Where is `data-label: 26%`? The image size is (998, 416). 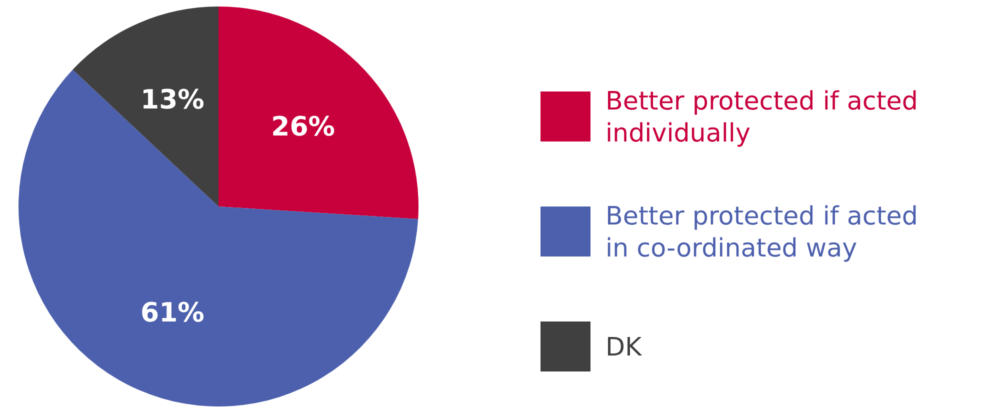 data-label: 26% is located at coordinates (303, 127).